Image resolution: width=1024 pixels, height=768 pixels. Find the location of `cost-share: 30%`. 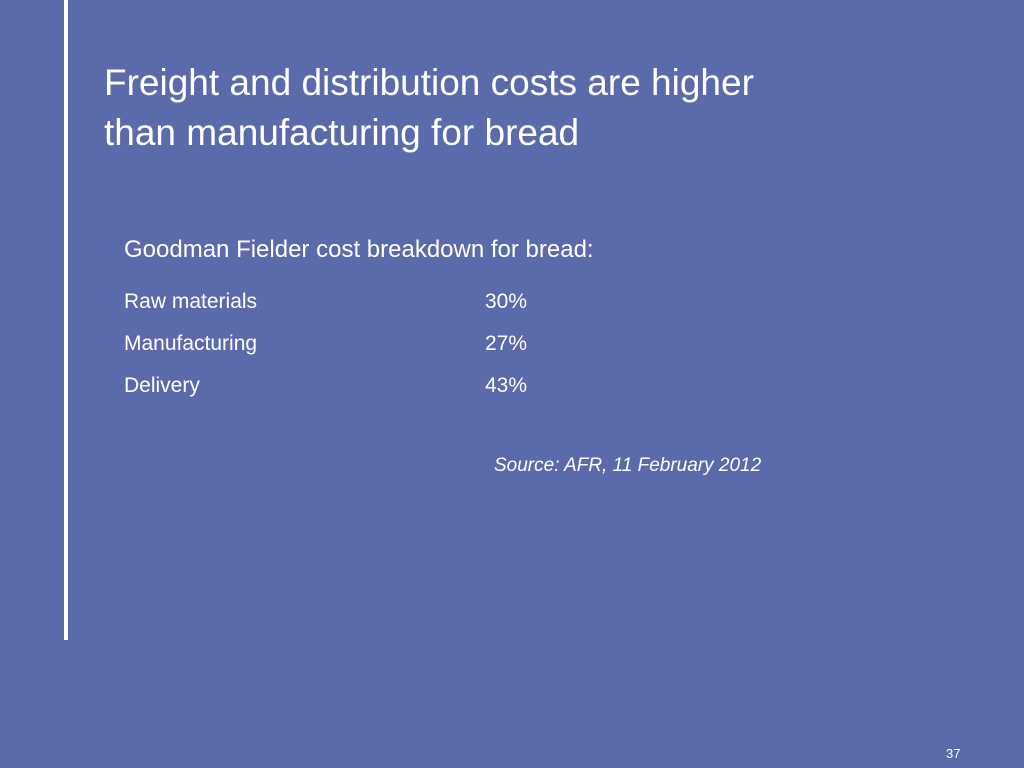

cost-share: 30% is located at coordinates (506, 301).